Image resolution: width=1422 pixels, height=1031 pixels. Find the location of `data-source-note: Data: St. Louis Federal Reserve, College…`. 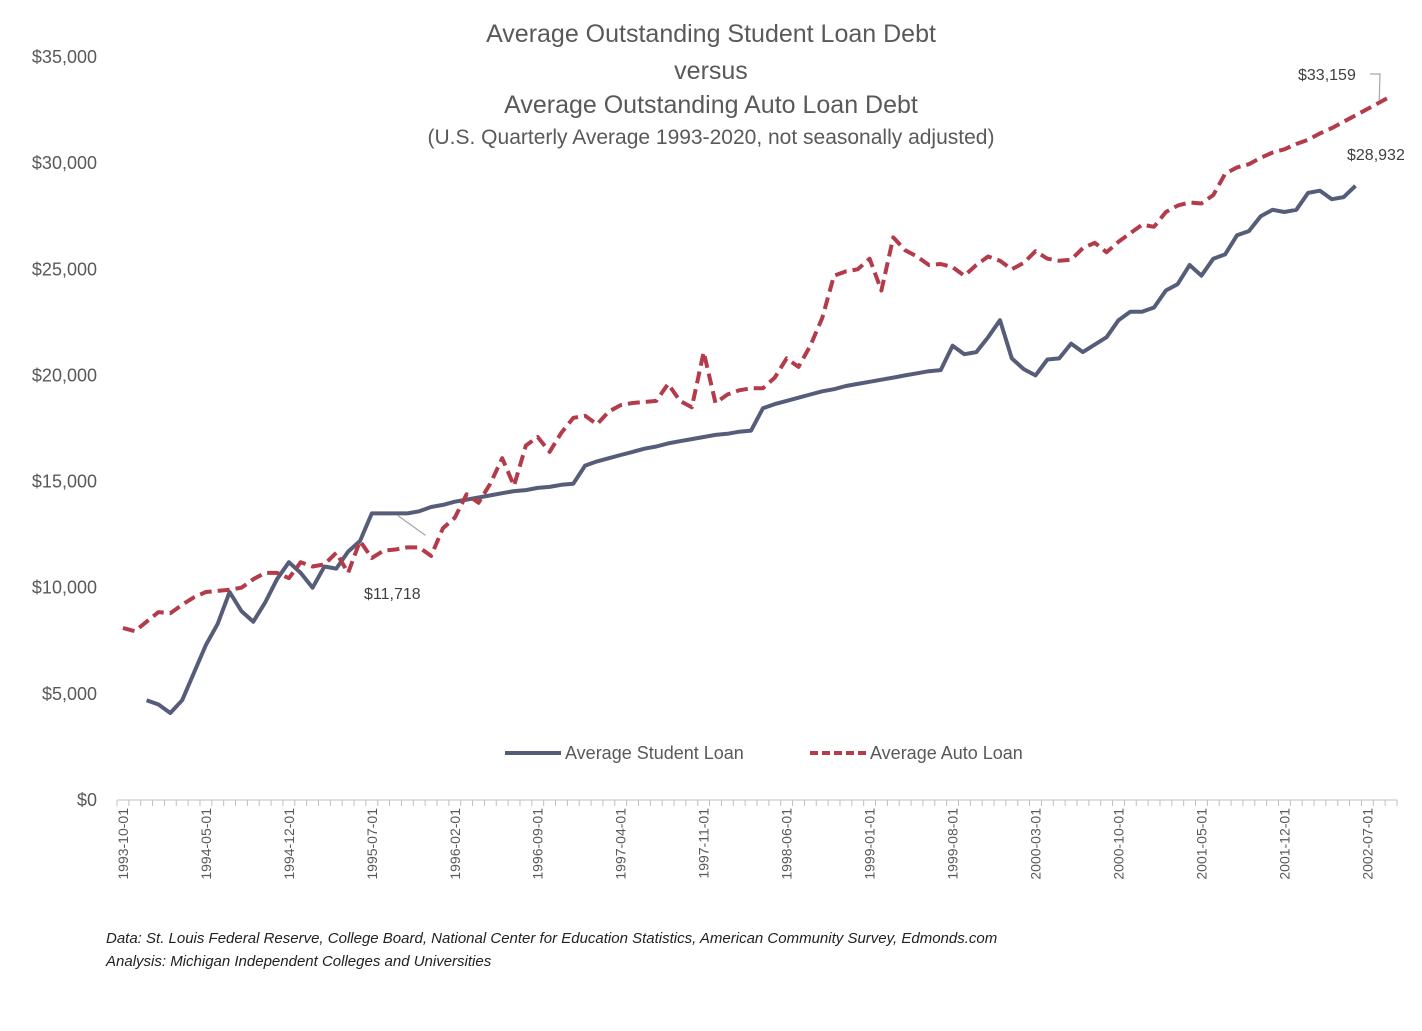

data-source-note: Data: St. Louis Federal Reserve, College… is located at coordinates (552, 938).